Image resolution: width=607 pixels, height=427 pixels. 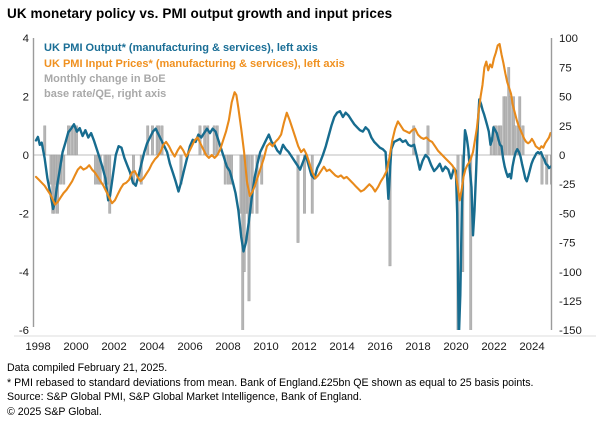 I want to click on svg-text: 2002, so click(x=113, y=347).